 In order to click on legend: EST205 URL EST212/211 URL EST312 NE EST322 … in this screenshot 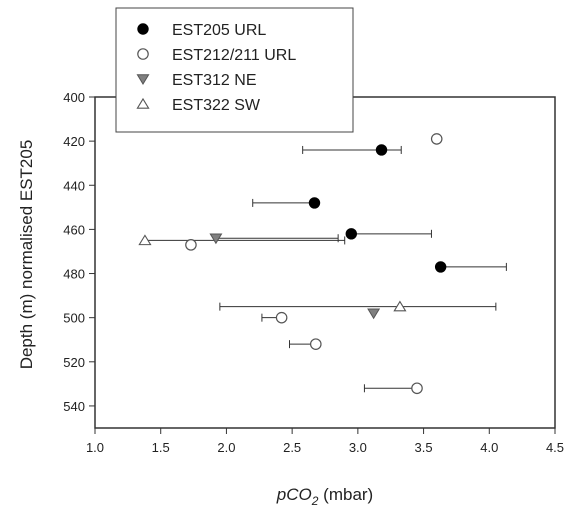, I will do `click(234, 70)`.